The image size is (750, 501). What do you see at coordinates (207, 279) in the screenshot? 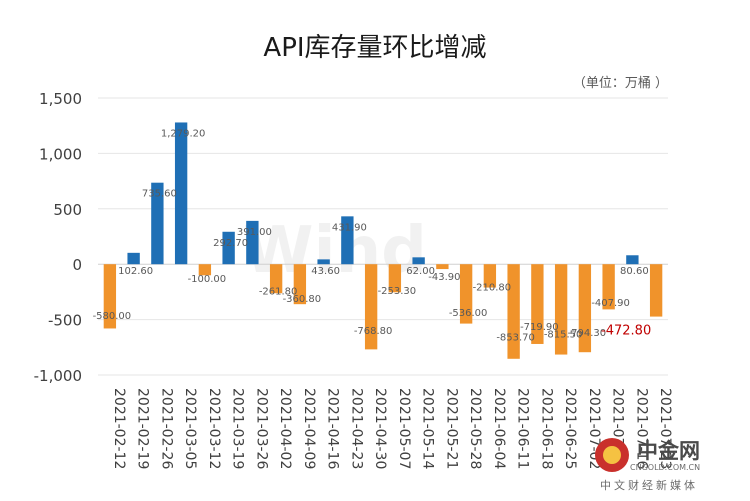
I see `data-label: -100.00` at bounding box center [207, 279].